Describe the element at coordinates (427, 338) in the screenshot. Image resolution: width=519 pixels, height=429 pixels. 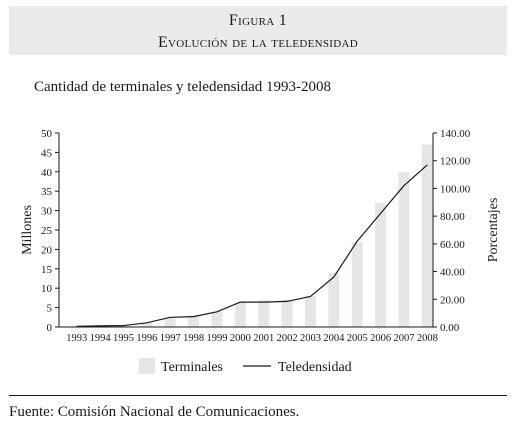
I see `x-tick-label: 2008` at that location.